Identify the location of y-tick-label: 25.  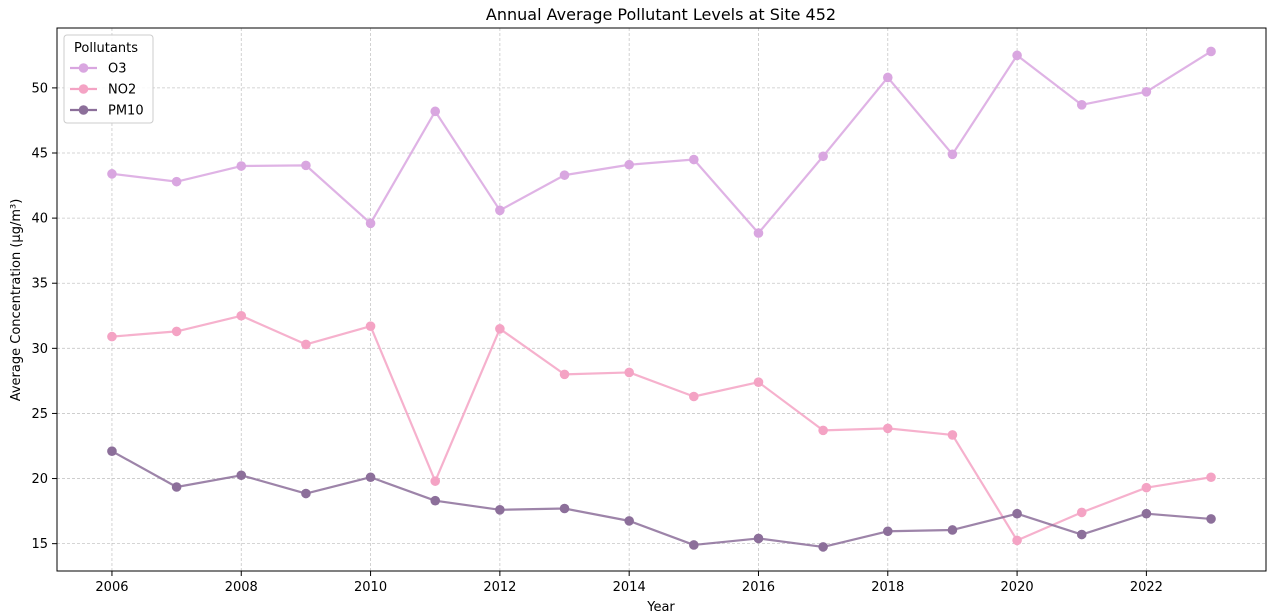
(39, 414).